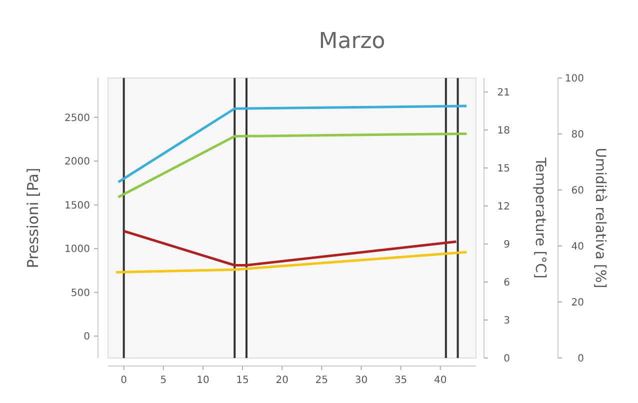 Image resolution: width=638 pixels, height=403 pixels. What do you see at coordinates (77, 118) in the screenshot?
I see `y-tick-label: 2500` at bounding box center [77, 118].